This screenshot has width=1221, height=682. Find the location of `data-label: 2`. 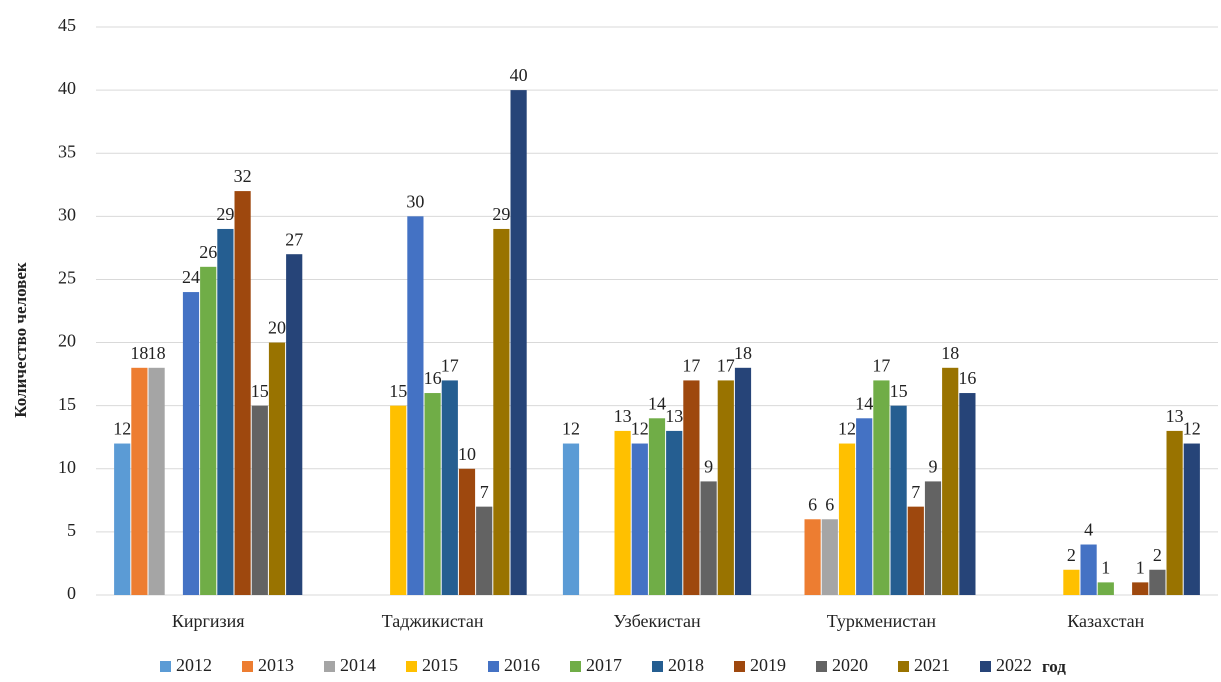

data-label: 2 is located at coordinates (1071, 555).